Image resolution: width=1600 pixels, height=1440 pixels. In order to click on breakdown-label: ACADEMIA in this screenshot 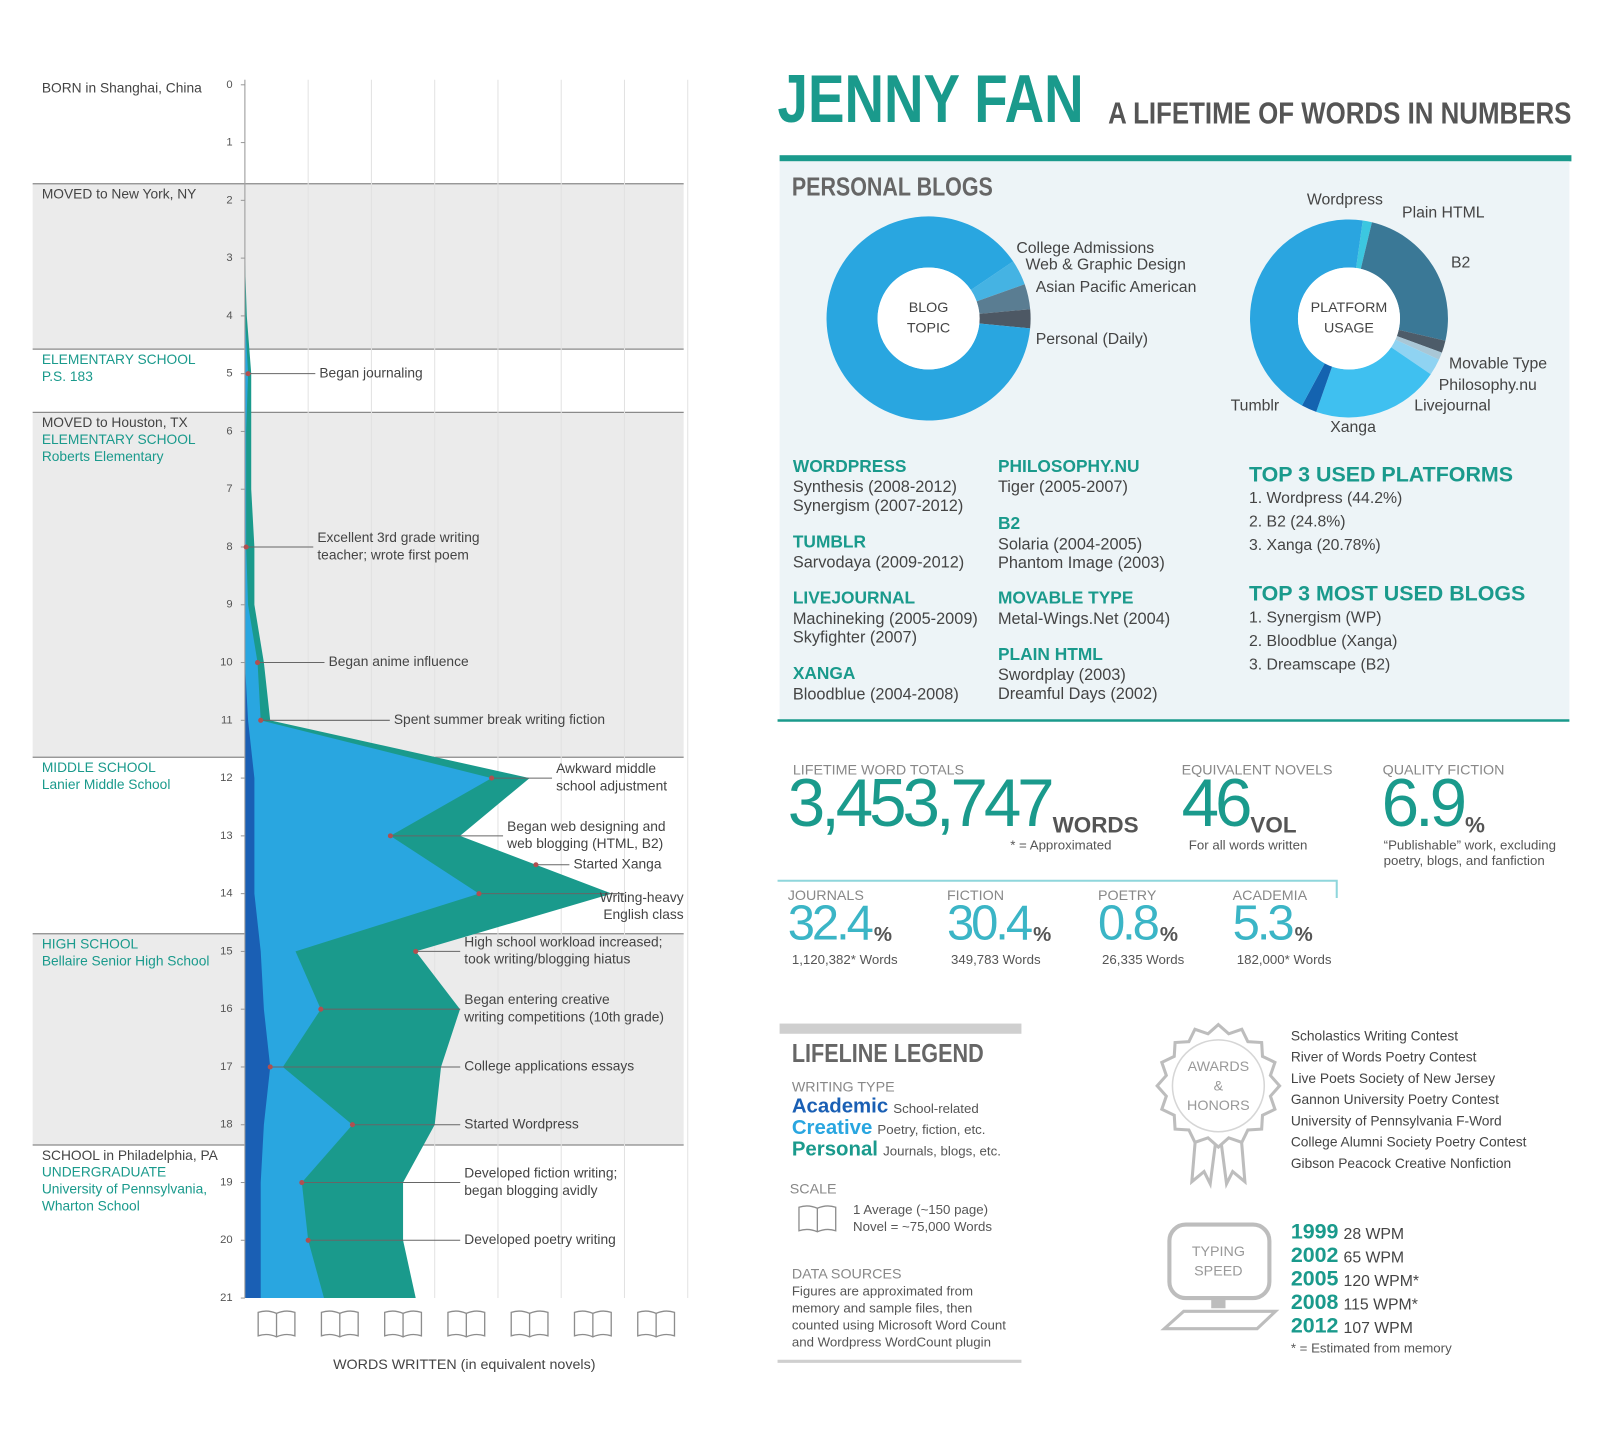, I will do `click(1270, 896)`.